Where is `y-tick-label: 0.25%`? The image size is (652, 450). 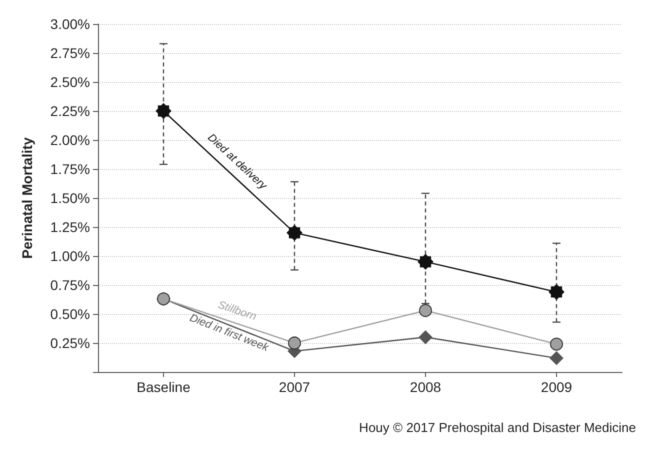
y-tick-label: 0.25% is located at coordinates (70, 343).